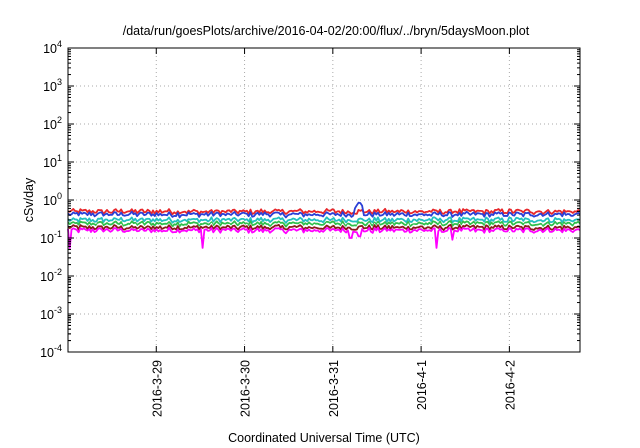  I want to click on y-tick-exponent: -1, so click(58, 234).